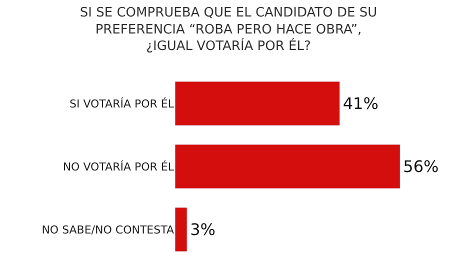 Image resolution: width=457 pixels, height=273 pixels. What do you see at coordinates (421, 166) in the screenshot?
I see `data-label: 56%` at bounding box center [421, 166].